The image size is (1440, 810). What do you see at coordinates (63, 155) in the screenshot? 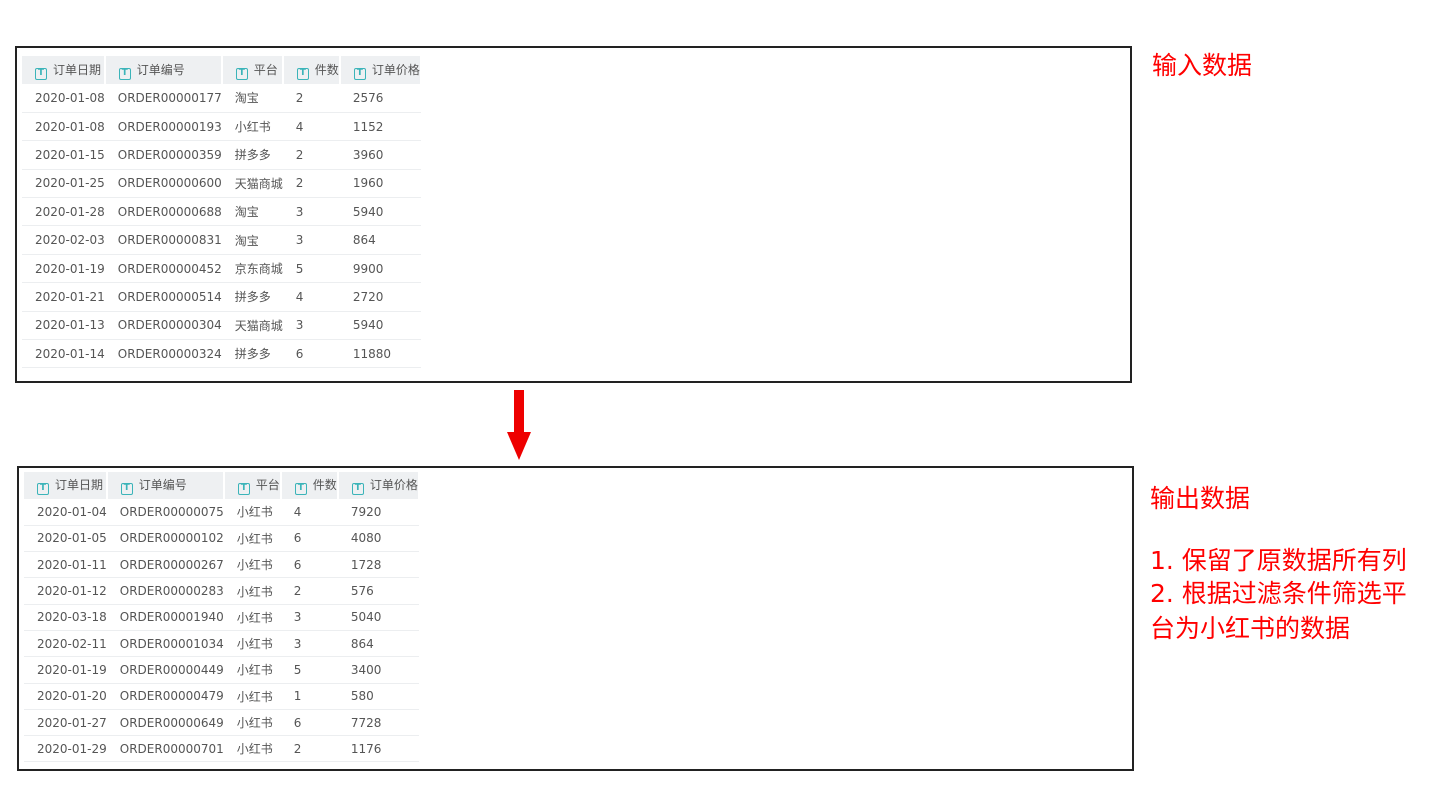
I see `table-cell: 2020-01-15` at bounding box center [63, 155].